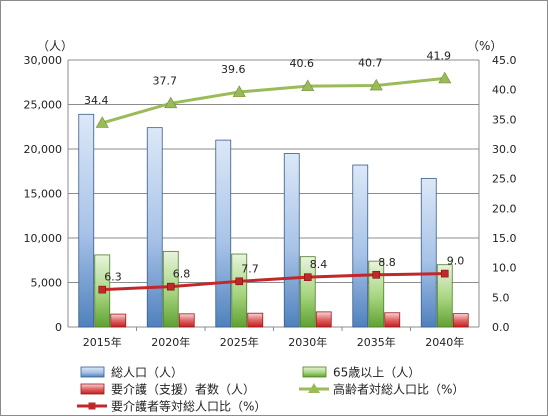 The width and height of the screenshot is (548, 420). I want to click on data-label: 40.6, so click(302, 63).